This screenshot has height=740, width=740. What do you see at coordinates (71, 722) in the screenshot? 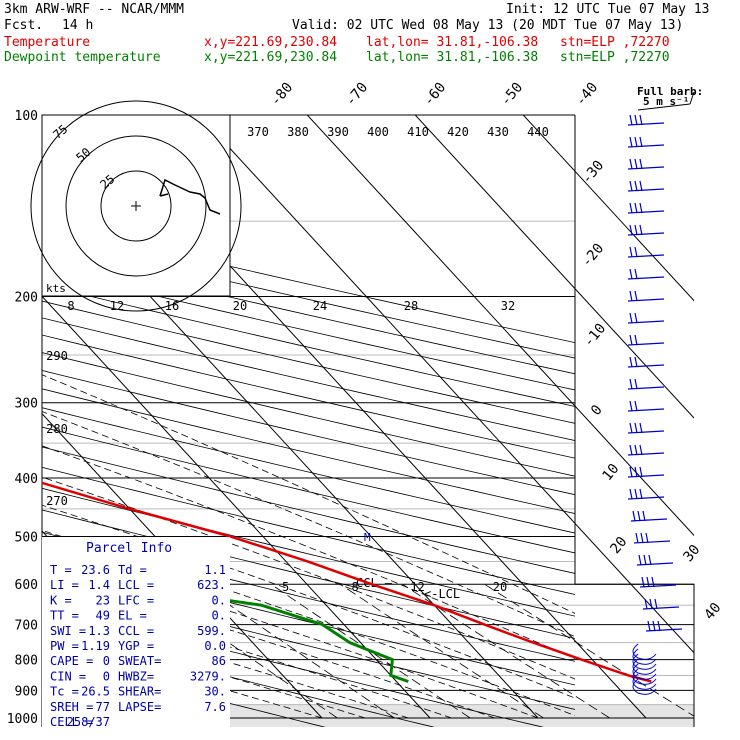
I see `parcel-left-key: CELL =` at bounding box center [71, 722].